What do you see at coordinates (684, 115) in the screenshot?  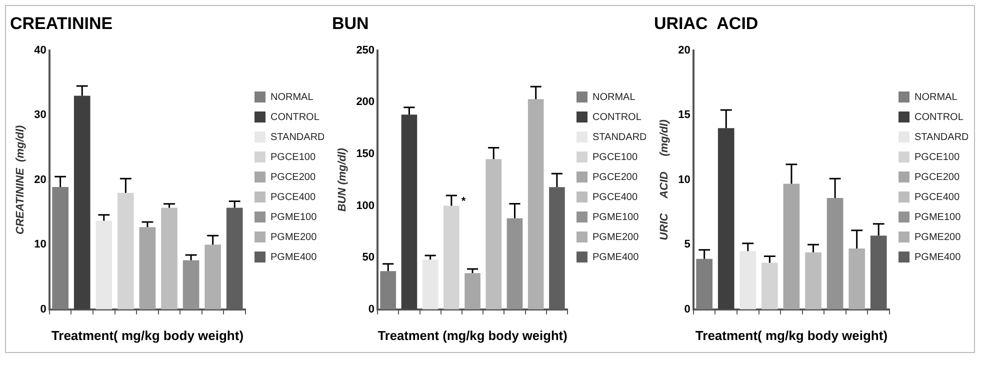 I see `y-tick-label: 15` at bounding box center [684, 115].